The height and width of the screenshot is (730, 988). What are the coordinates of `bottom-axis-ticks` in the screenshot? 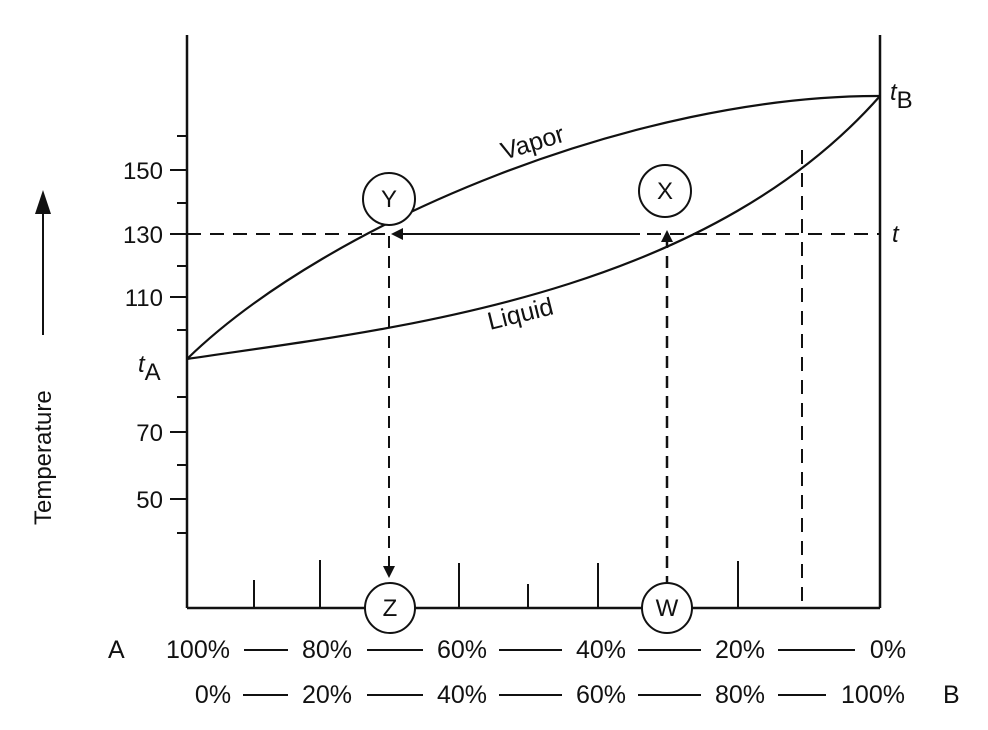 It's located at (496, 584).